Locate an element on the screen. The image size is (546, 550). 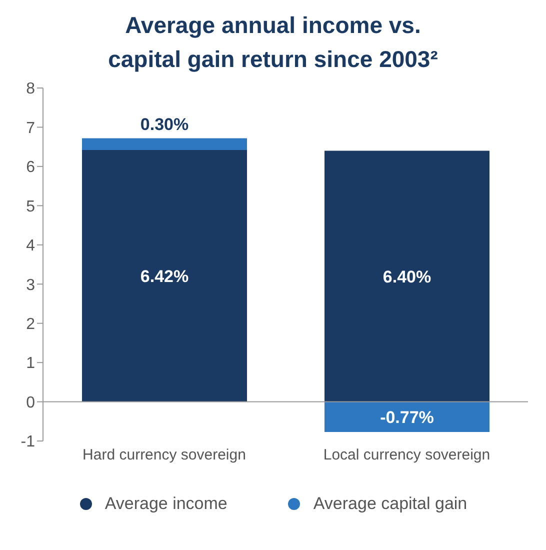
y-tick-label: 5 is located at coordinates (31, 207).